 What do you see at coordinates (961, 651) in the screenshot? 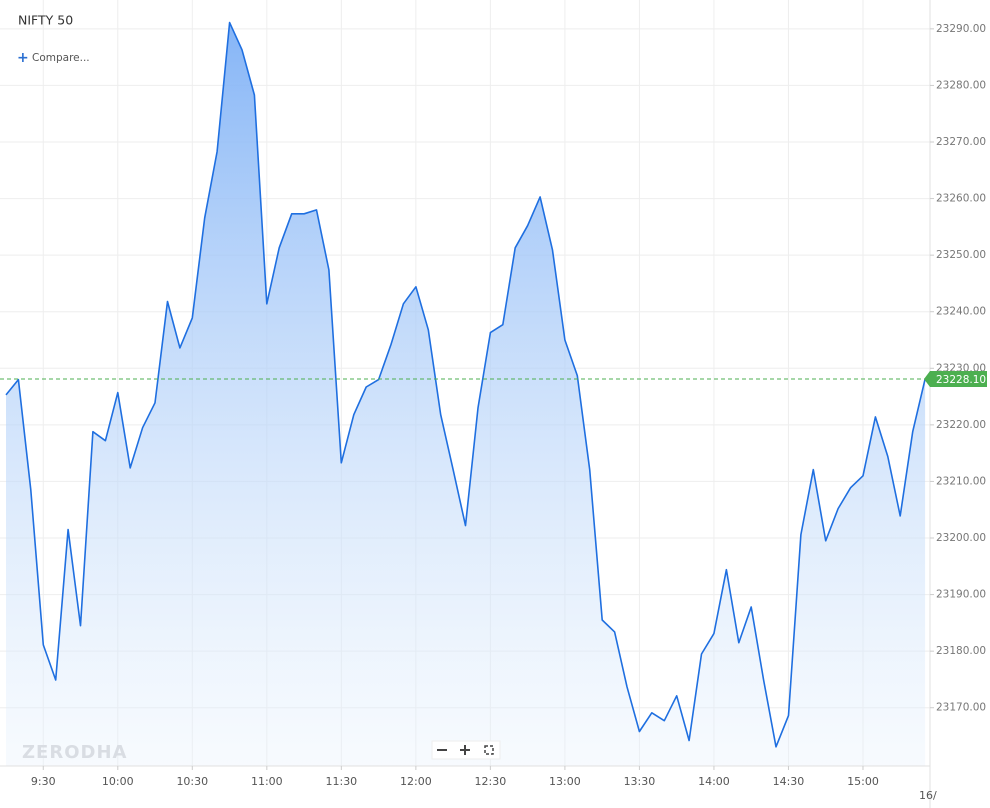
I see `y-tick-label: 23180.00` at bounding box center [961, 651].